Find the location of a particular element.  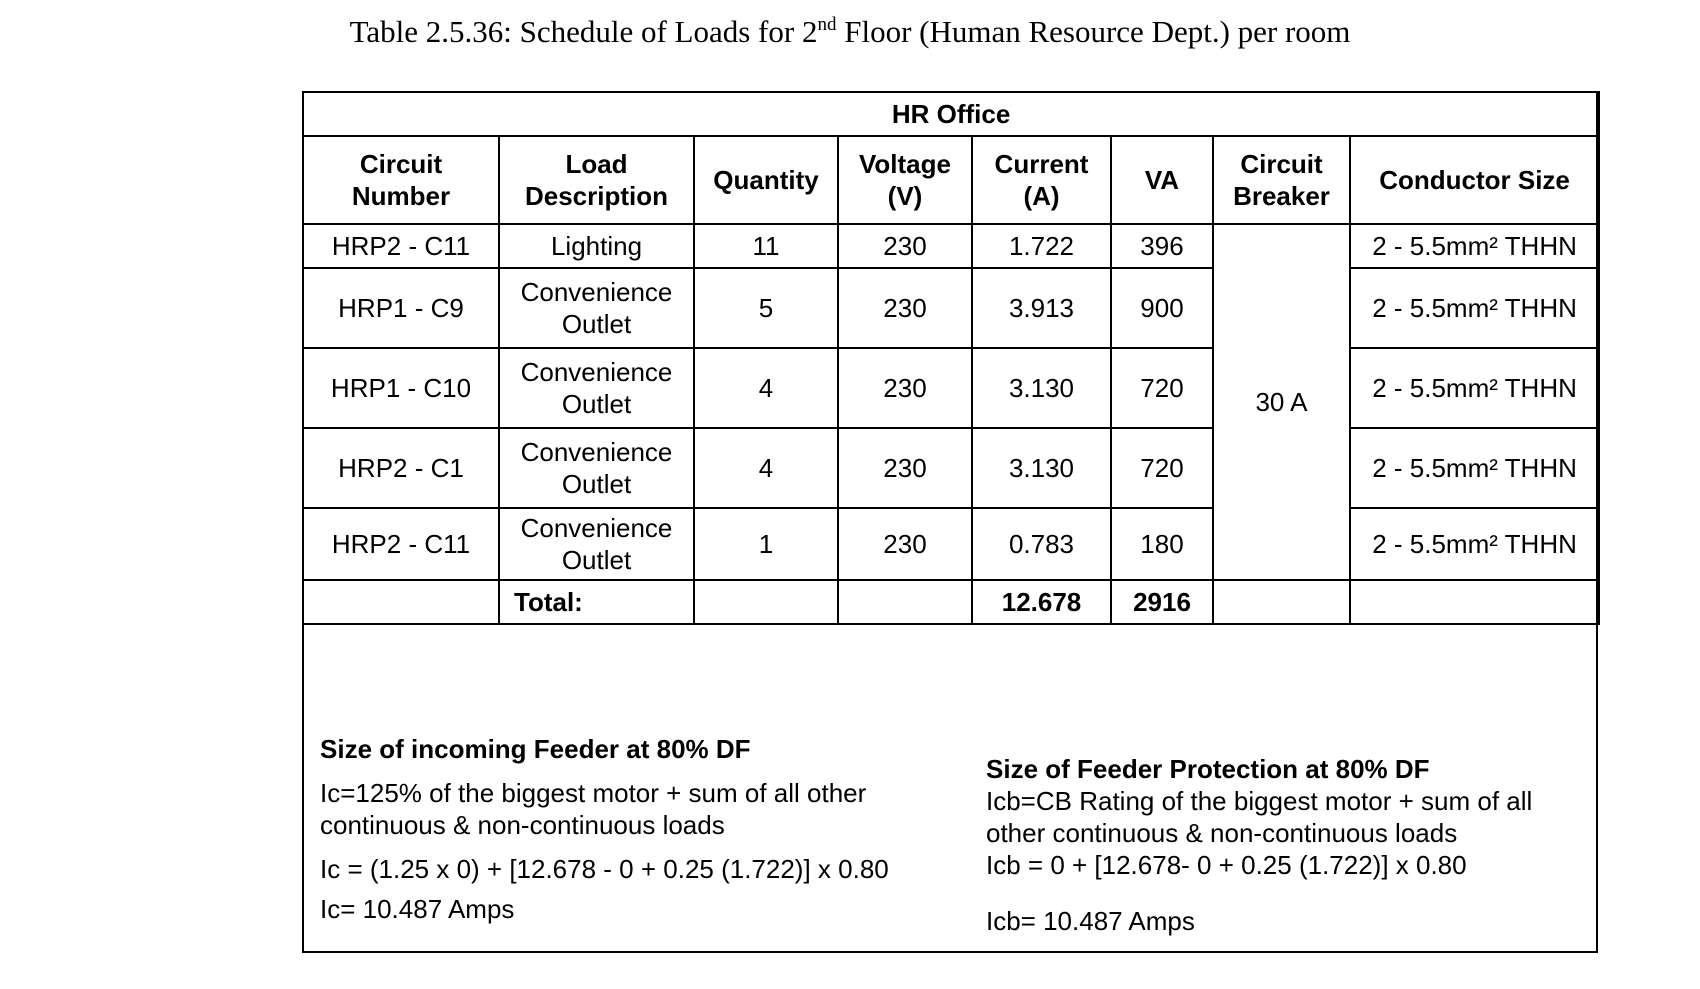

header-quantity: Quantity is located at coordinates (766, 180).